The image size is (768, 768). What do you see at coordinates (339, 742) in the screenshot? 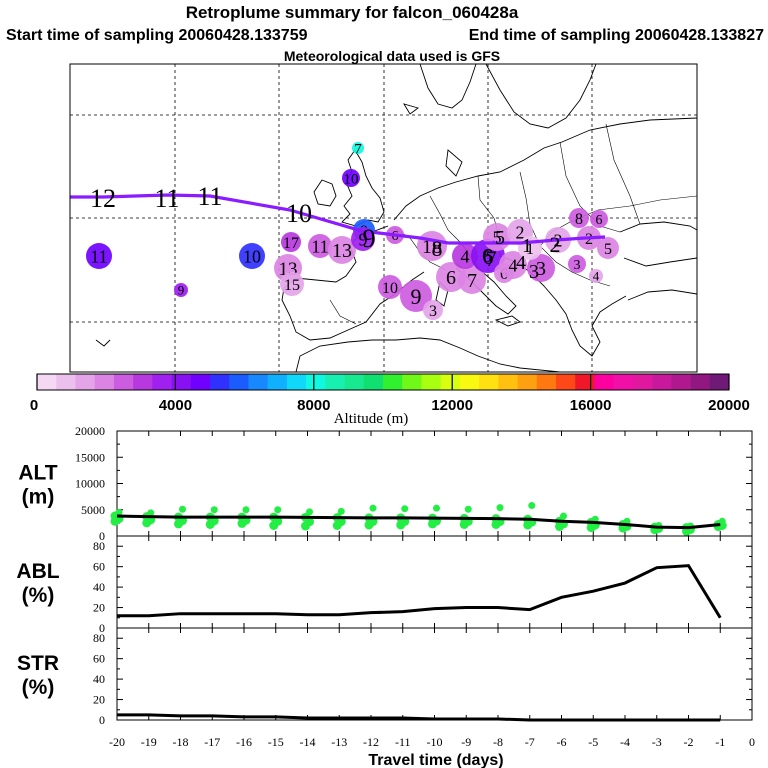
I see `x-tick-label: -13` at bounding box center [339, 742].